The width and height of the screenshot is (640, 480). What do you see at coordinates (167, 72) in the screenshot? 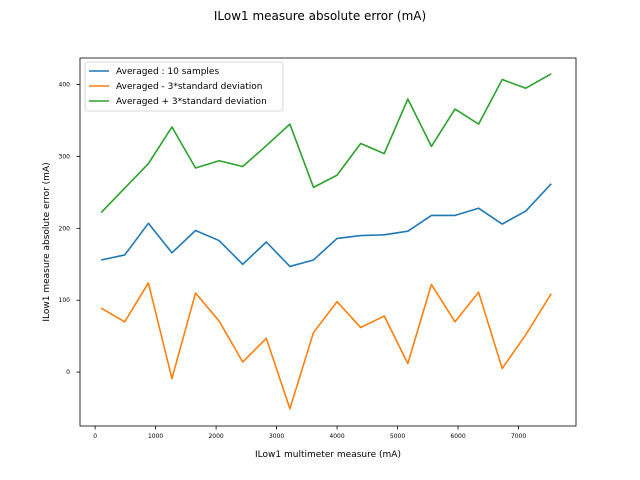
I see `legend-entry-1: Averaged : 10 samples` at bounding box center [167, 72].